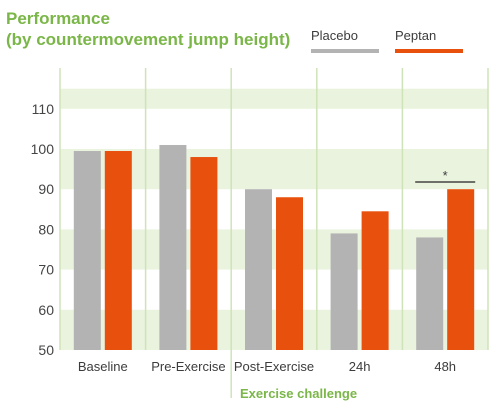 The width and height of the screenshot is (498, 412). I want to click on legend-peptan: Peptan, so click(429, 40).